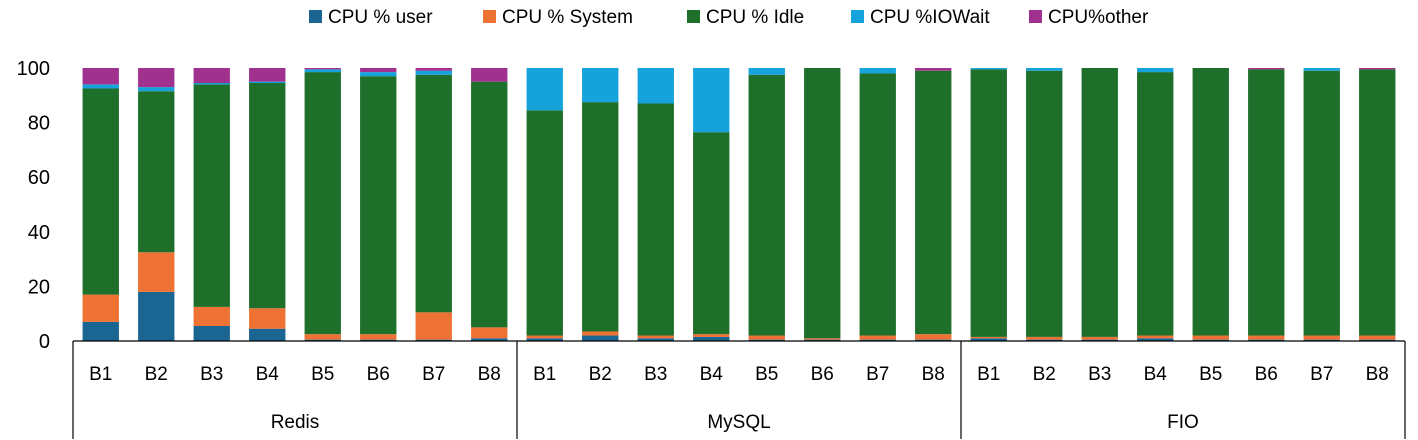 The width and height of the screenshot is (1418, 440). Describe the element at coordinates (100, 331) in the screenshot. I see `bar-redis-b1-cpu-user` at that location.